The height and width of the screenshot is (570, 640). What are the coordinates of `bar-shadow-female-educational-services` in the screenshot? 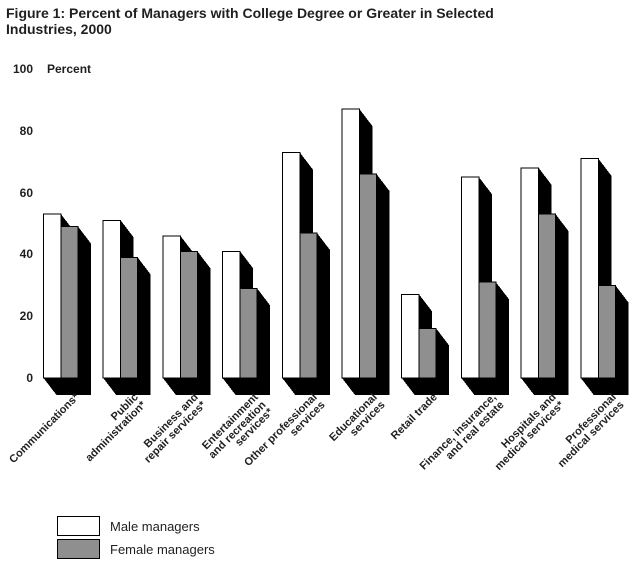 It's located at (374, 284).